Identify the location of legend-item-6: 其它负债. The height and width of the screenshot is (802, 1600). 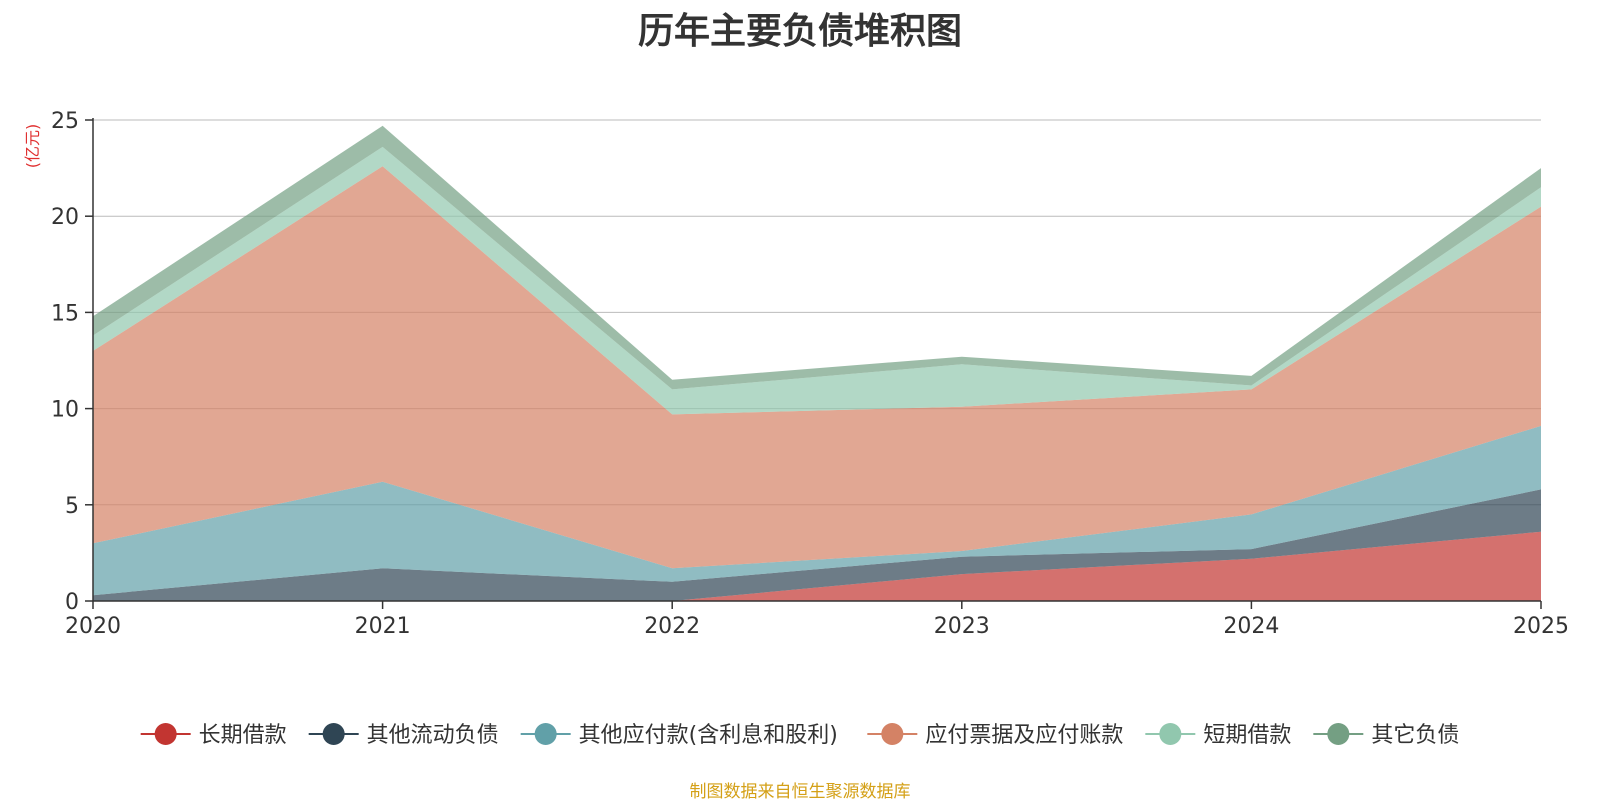
(1386, 735).